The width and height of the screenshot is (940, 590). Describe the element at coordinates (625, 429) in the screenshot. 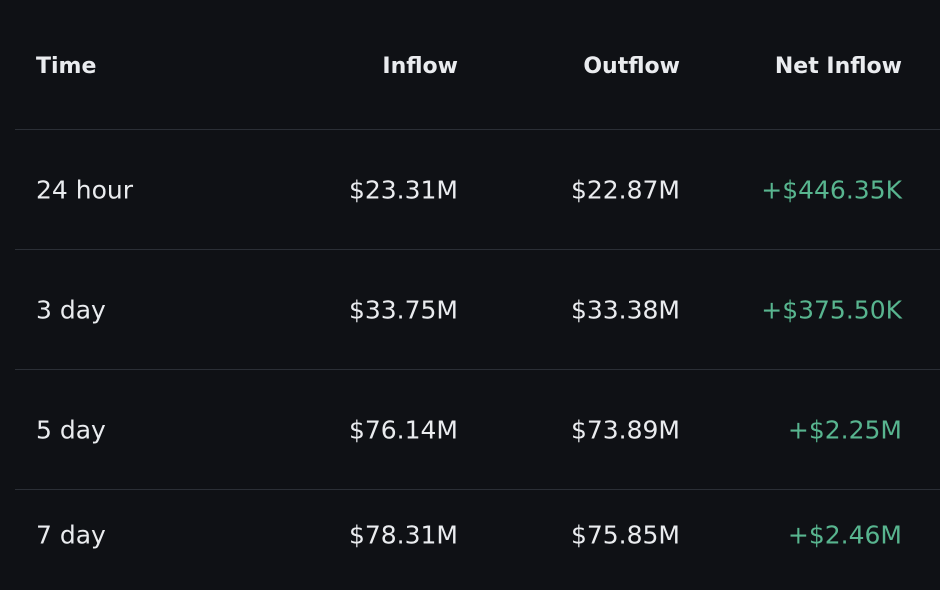

I see `outflow-cell: $73.89M` at that location.